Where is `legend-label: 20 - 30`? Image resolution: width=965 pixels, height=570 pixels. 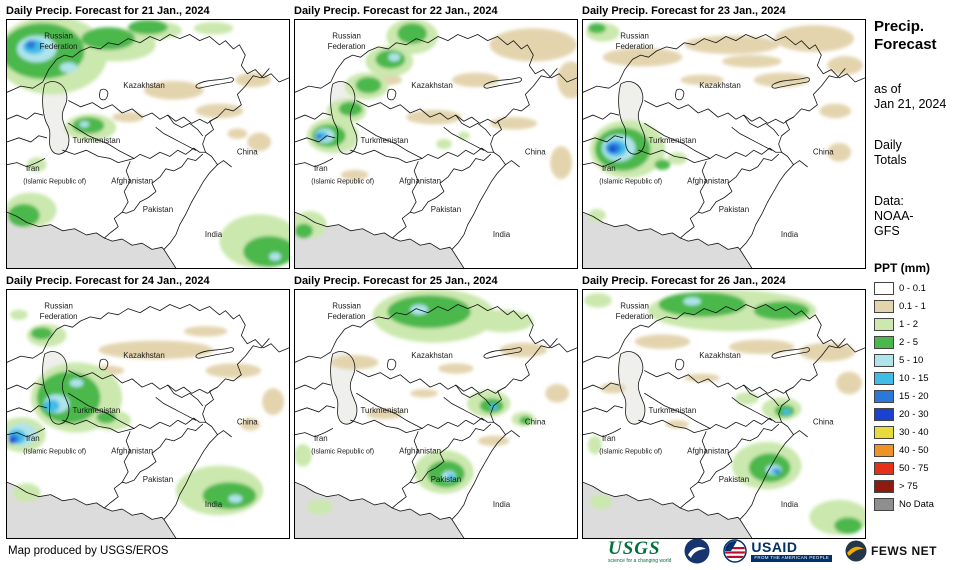 legend-label: 20 - 30 is located at coordinates (914, 414).